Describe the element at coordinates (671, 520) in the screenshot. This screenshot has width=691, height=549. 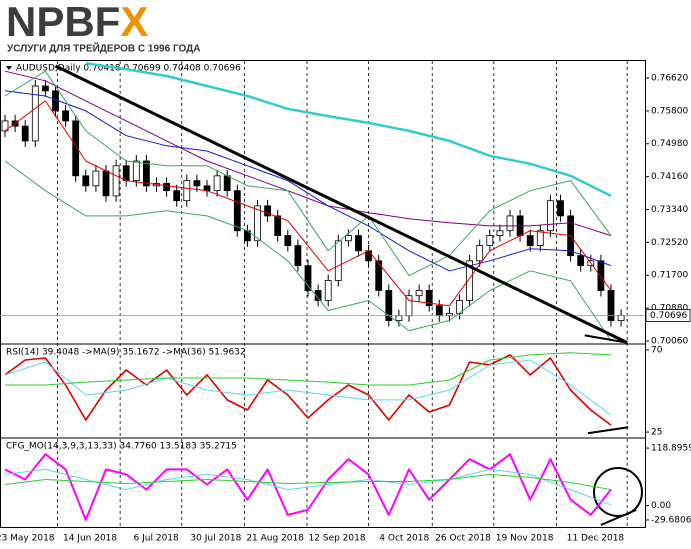
I see `y-tick-label: -29.6806` at that location.